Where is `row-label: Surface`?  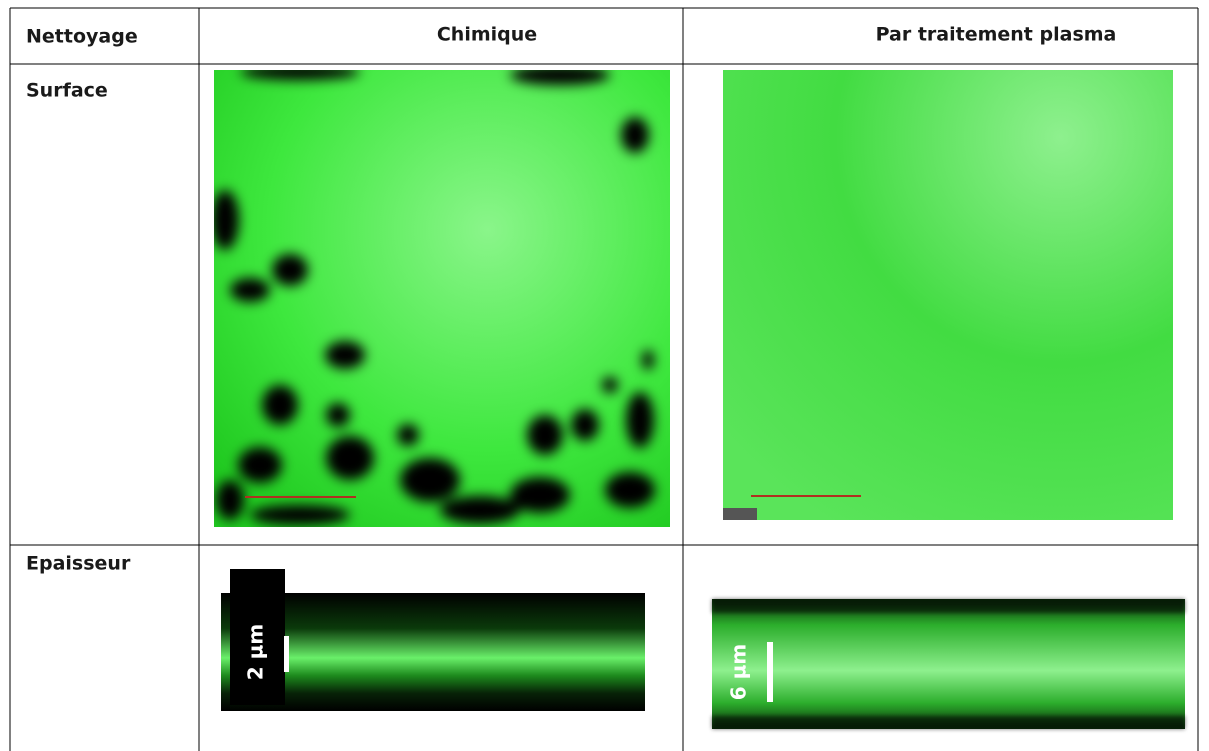
row-label: Surface is located at coordinates (67, 91).